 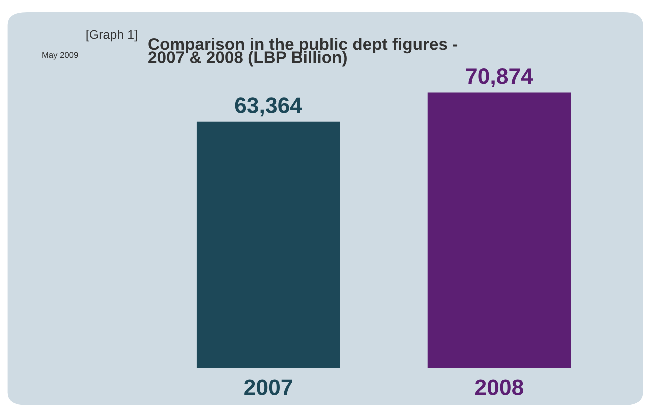 What do you see at coordinates (500, 78) in the screenshot?
I see `data-label: 70,874` at bounding box center [500, 78].